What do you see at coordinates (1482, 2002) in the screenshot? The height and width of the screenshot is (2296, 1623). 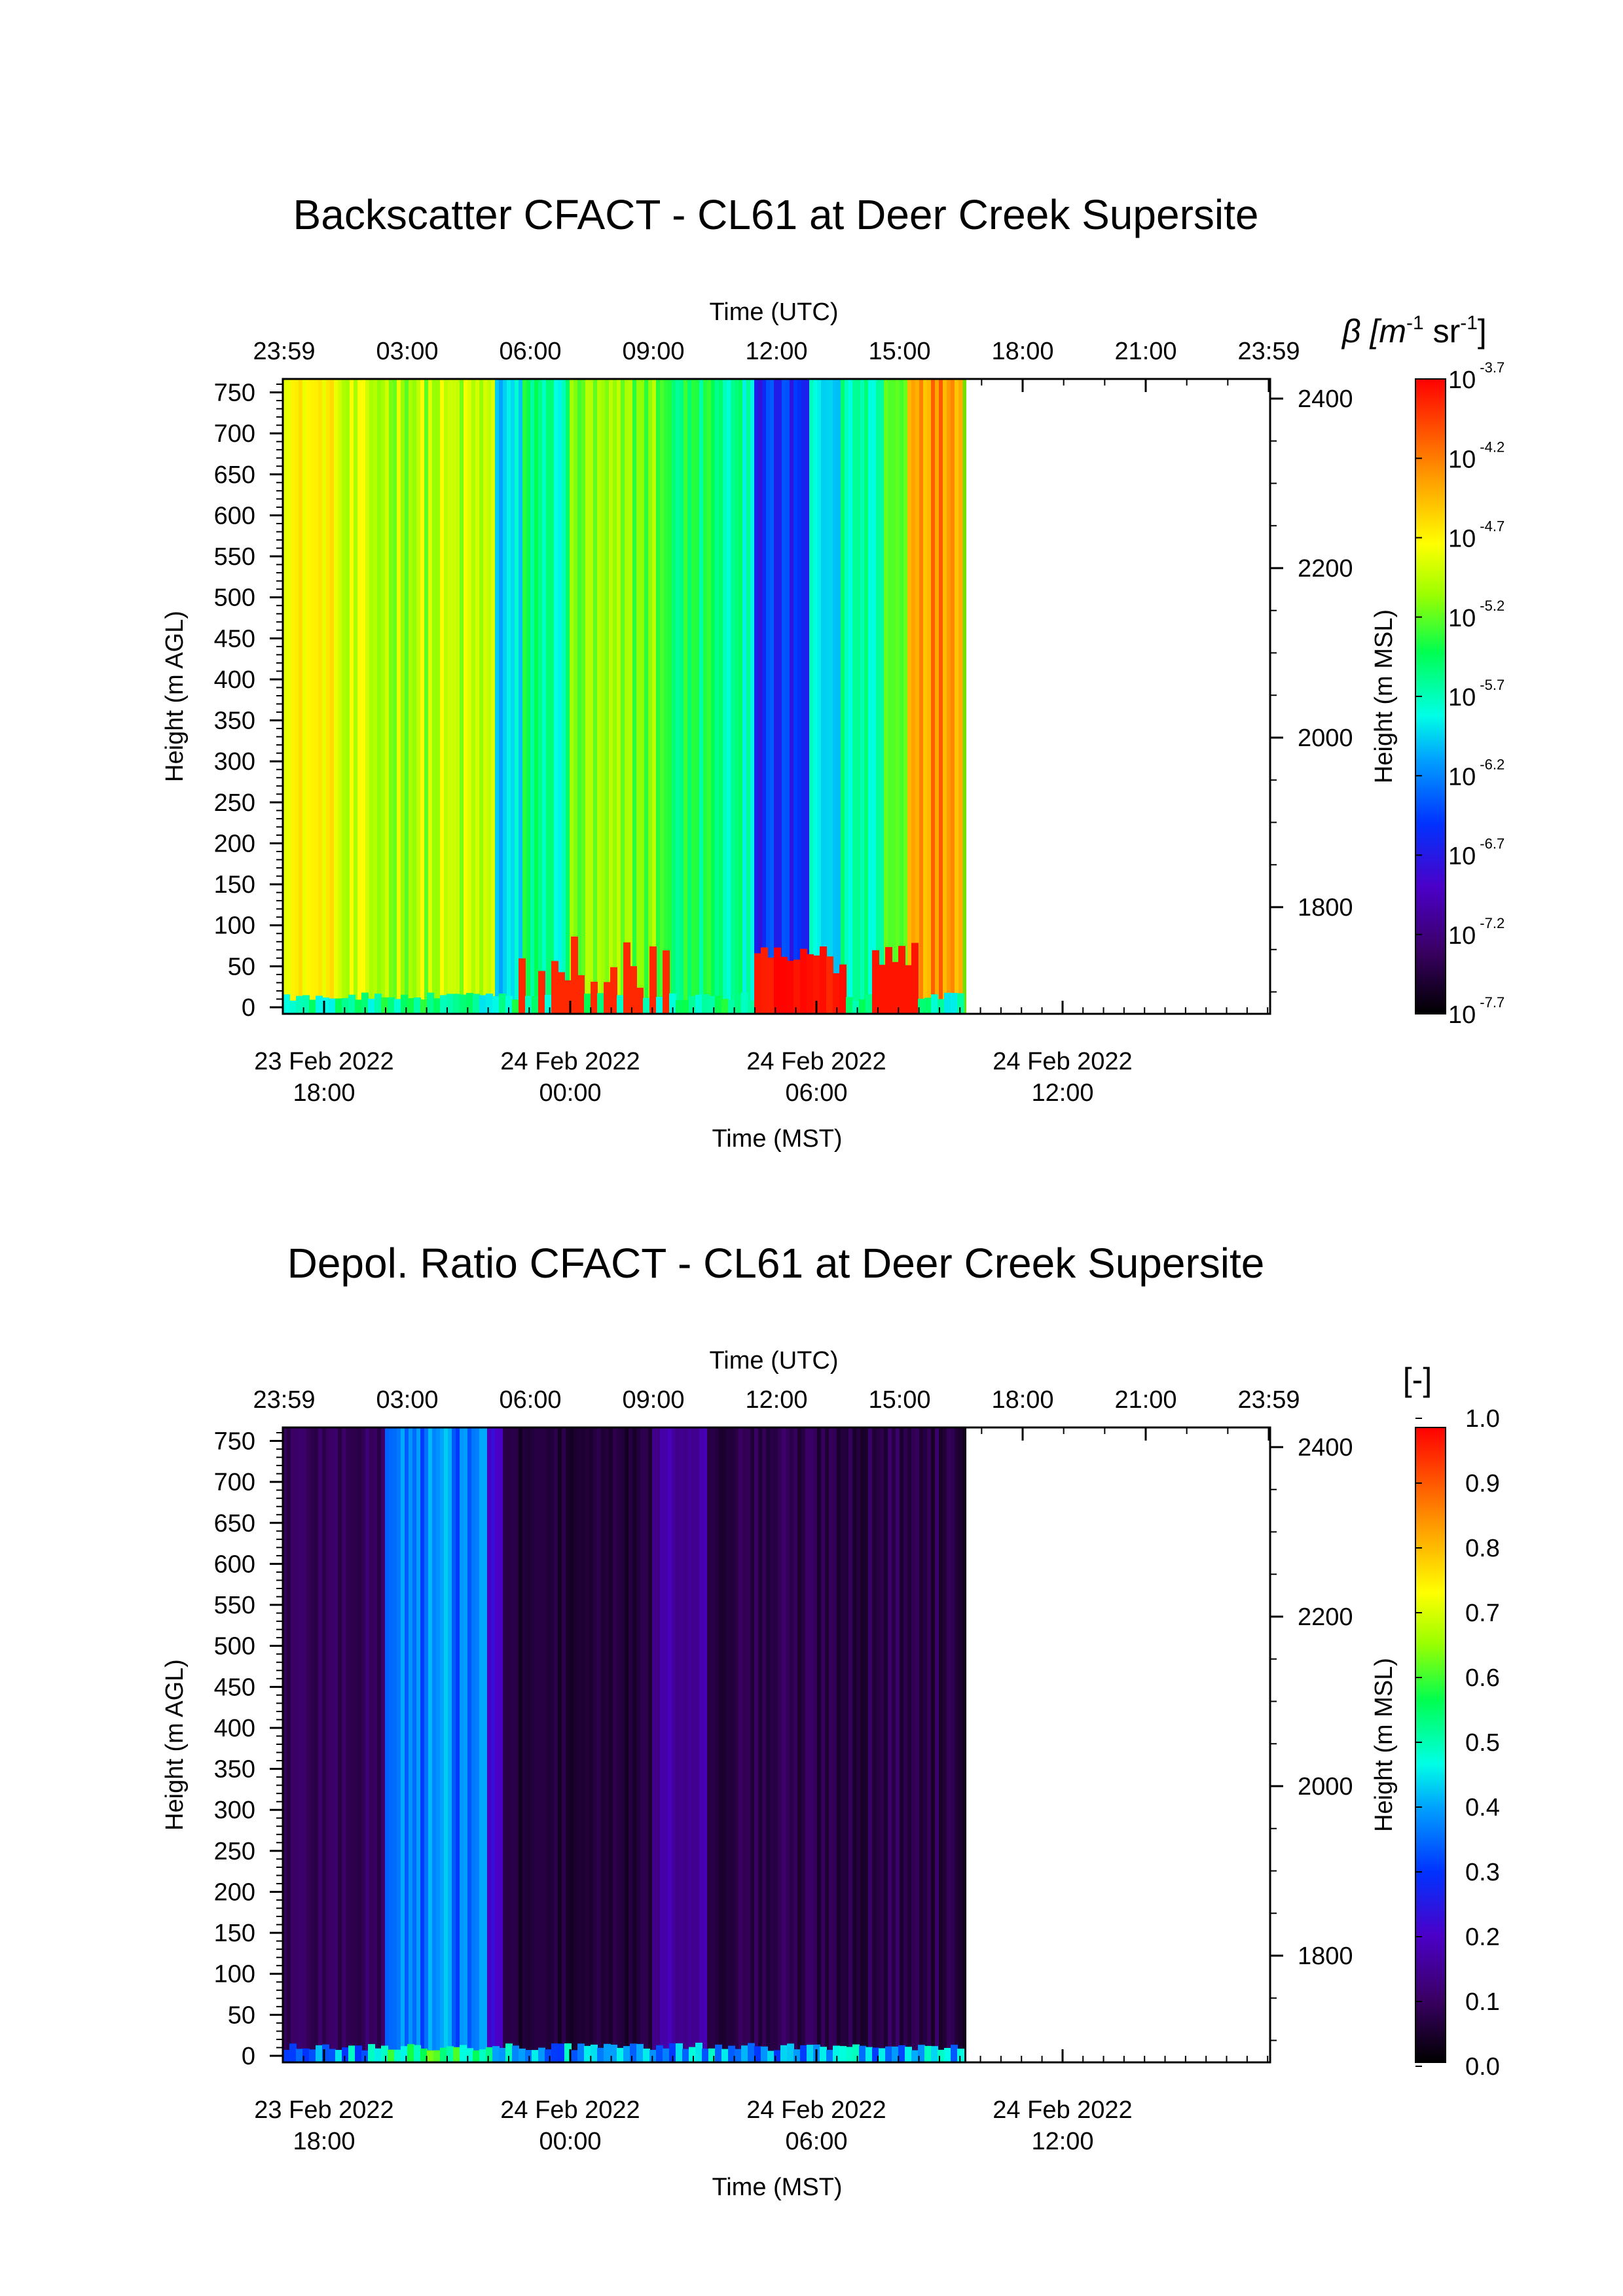 I see `colorbar-tick-label: 0.1` at bounding box center [1482, 2002].